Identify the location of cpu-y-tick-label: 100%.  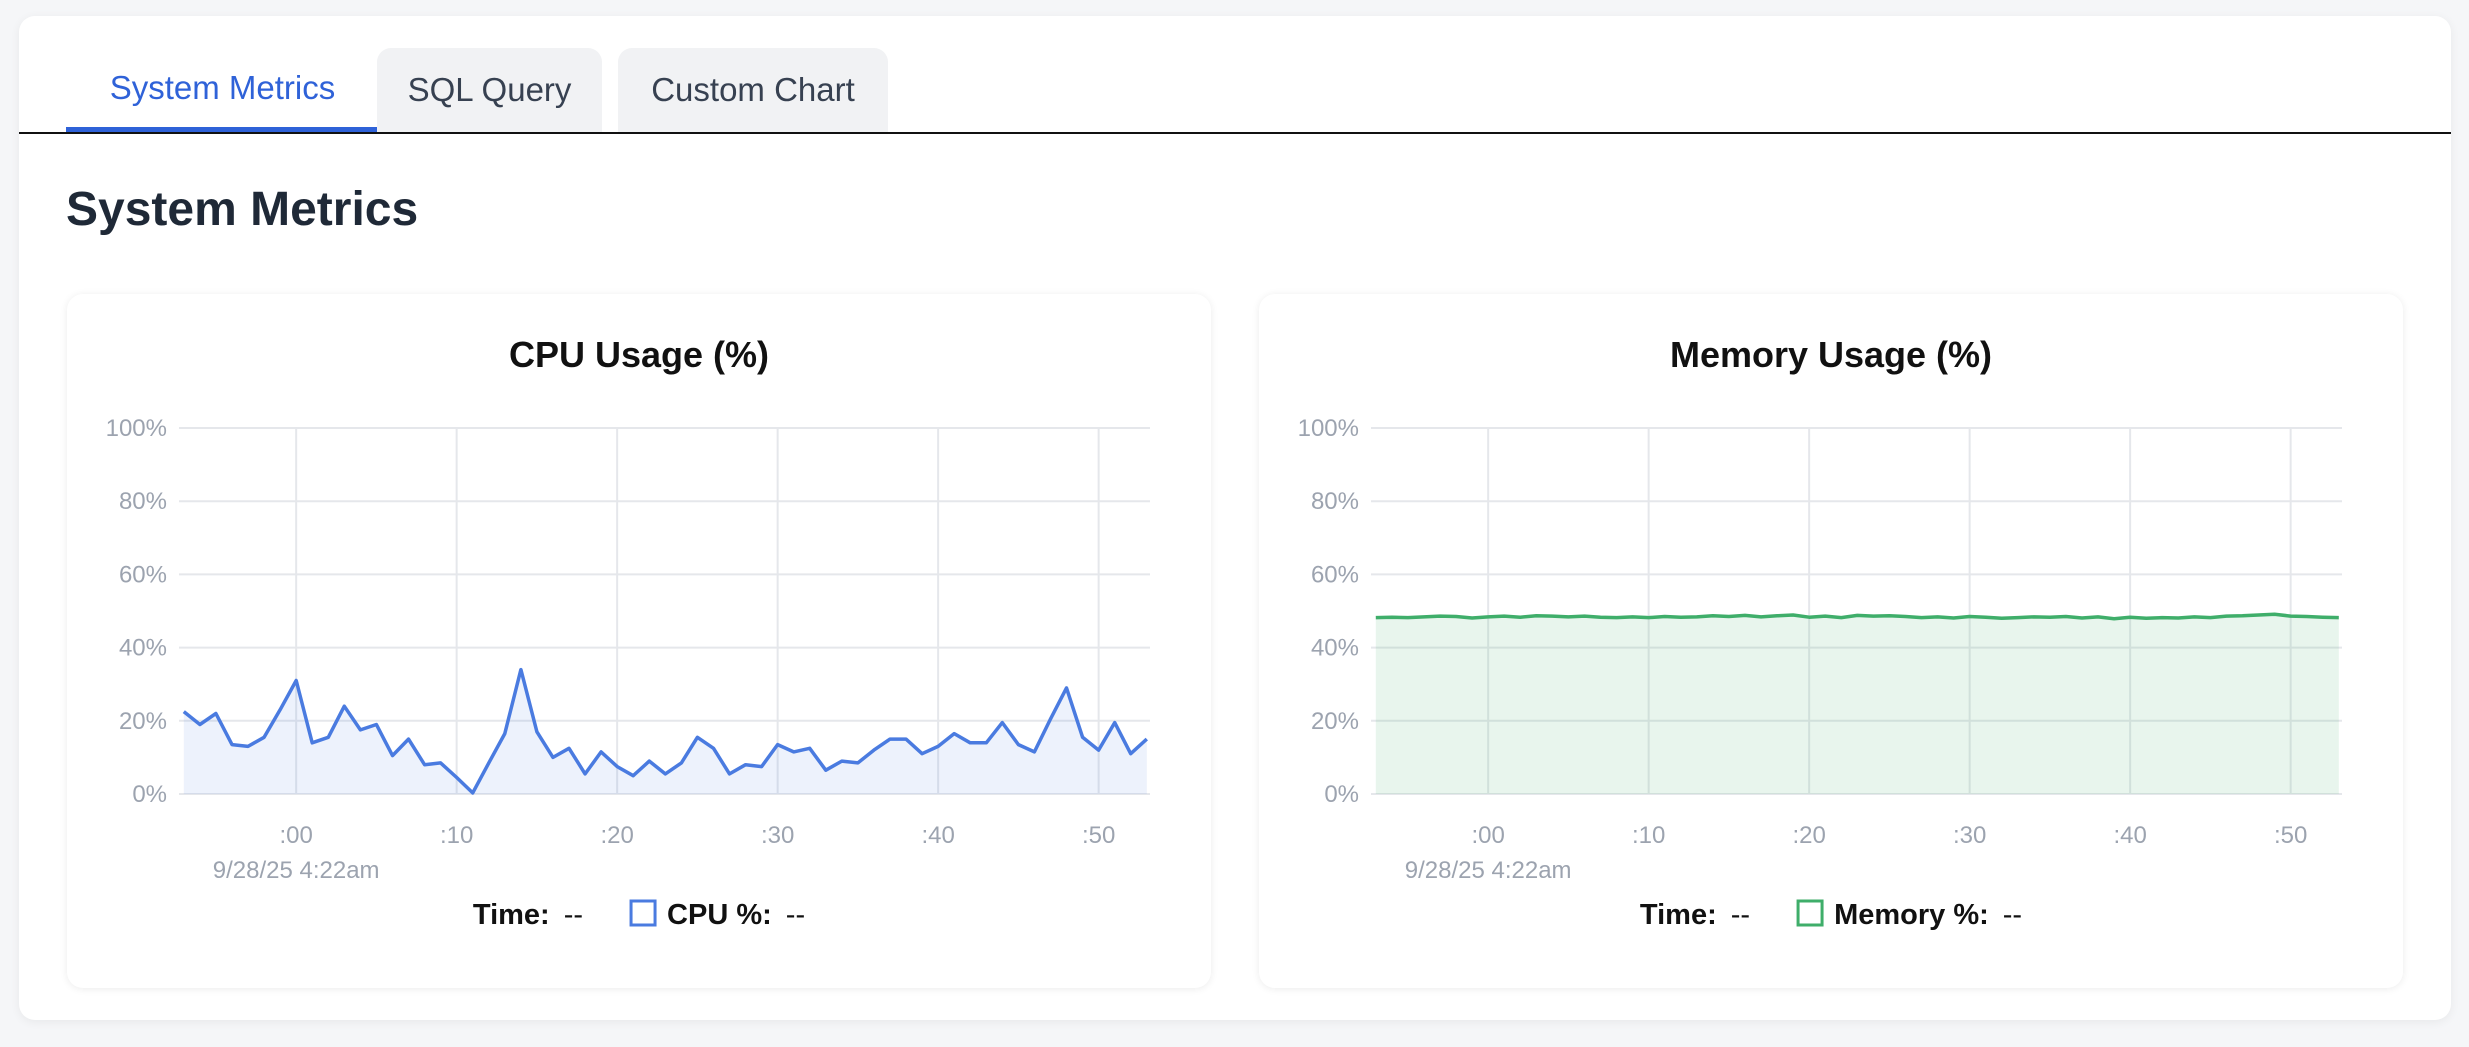
(136, 428).